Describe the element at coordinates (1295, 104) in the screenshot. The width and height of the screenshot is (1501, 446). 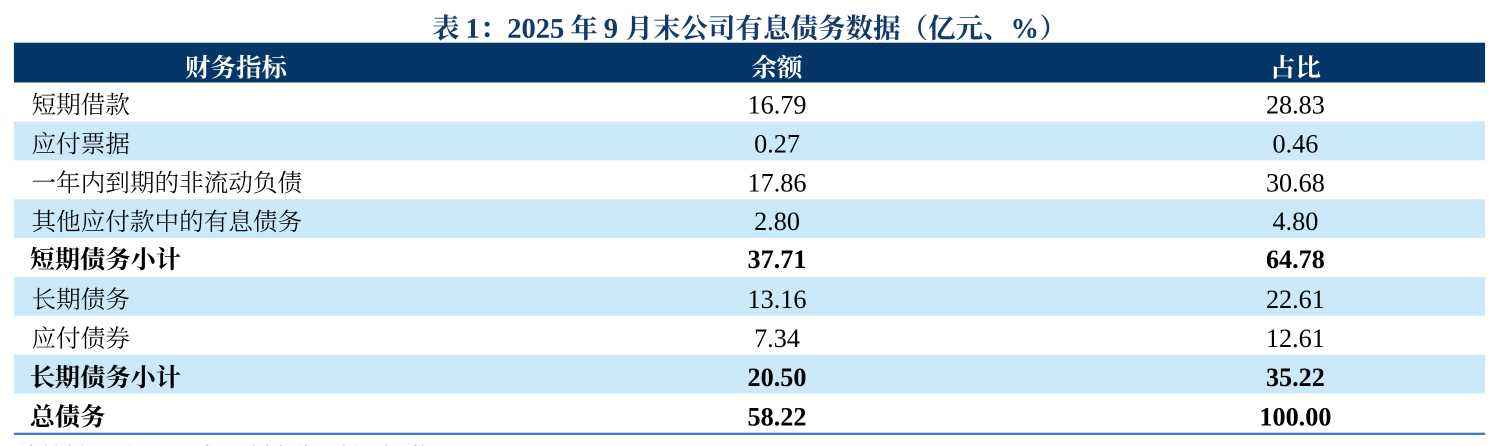
I see `svg-text: 28.83` at that location.